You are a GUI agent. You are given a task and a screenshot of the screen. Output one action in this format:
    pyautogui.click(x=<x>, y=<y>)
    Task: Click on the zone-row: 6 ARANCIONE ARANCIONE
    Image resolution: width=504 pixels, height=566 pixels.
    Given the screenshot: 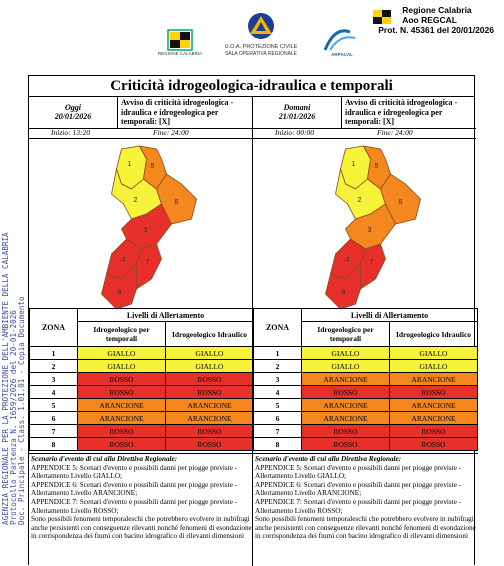 What is the action you would take?
    pyautogui.click(x=366, y=418)
    